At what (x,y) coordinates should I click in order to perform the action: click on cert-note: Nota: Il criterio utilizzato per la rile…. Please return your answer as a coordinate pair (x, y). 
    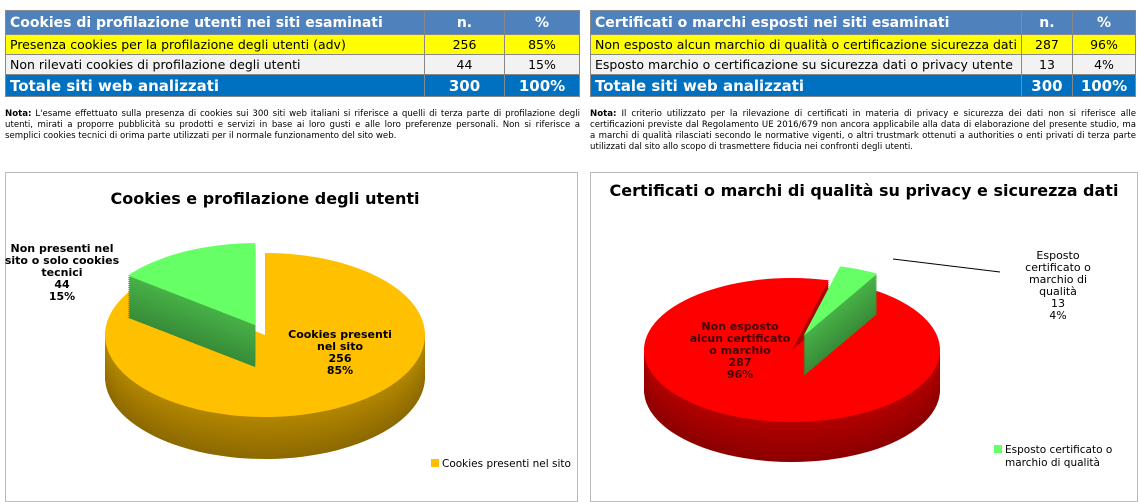
    Looking at the image, I should click on (863, 131).